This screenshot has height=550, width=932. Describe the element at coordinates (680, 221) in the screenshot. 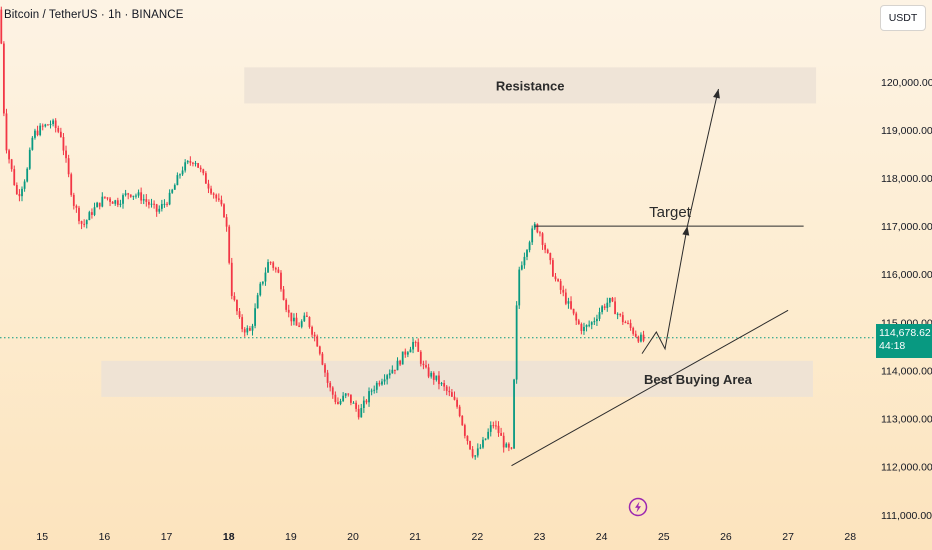

I see `projection-path` at that location.